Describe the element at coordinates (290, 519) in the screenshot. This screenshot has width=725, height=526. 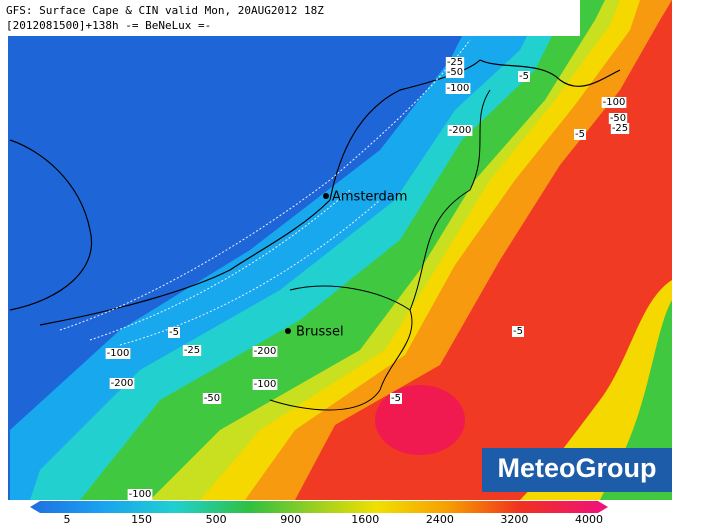
I see `colorbar-tick-label: 900` at that location.